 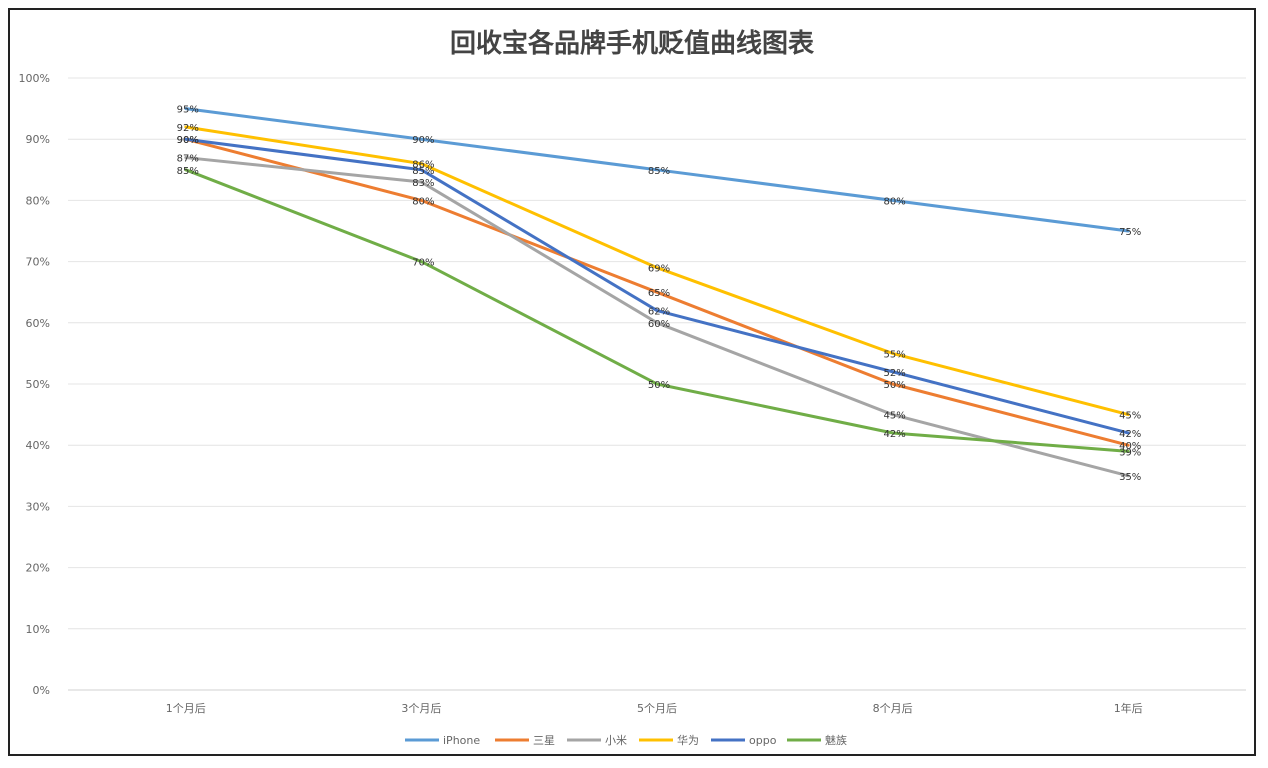 I want to click on data-label: 62%, so click(x=659, y=312).